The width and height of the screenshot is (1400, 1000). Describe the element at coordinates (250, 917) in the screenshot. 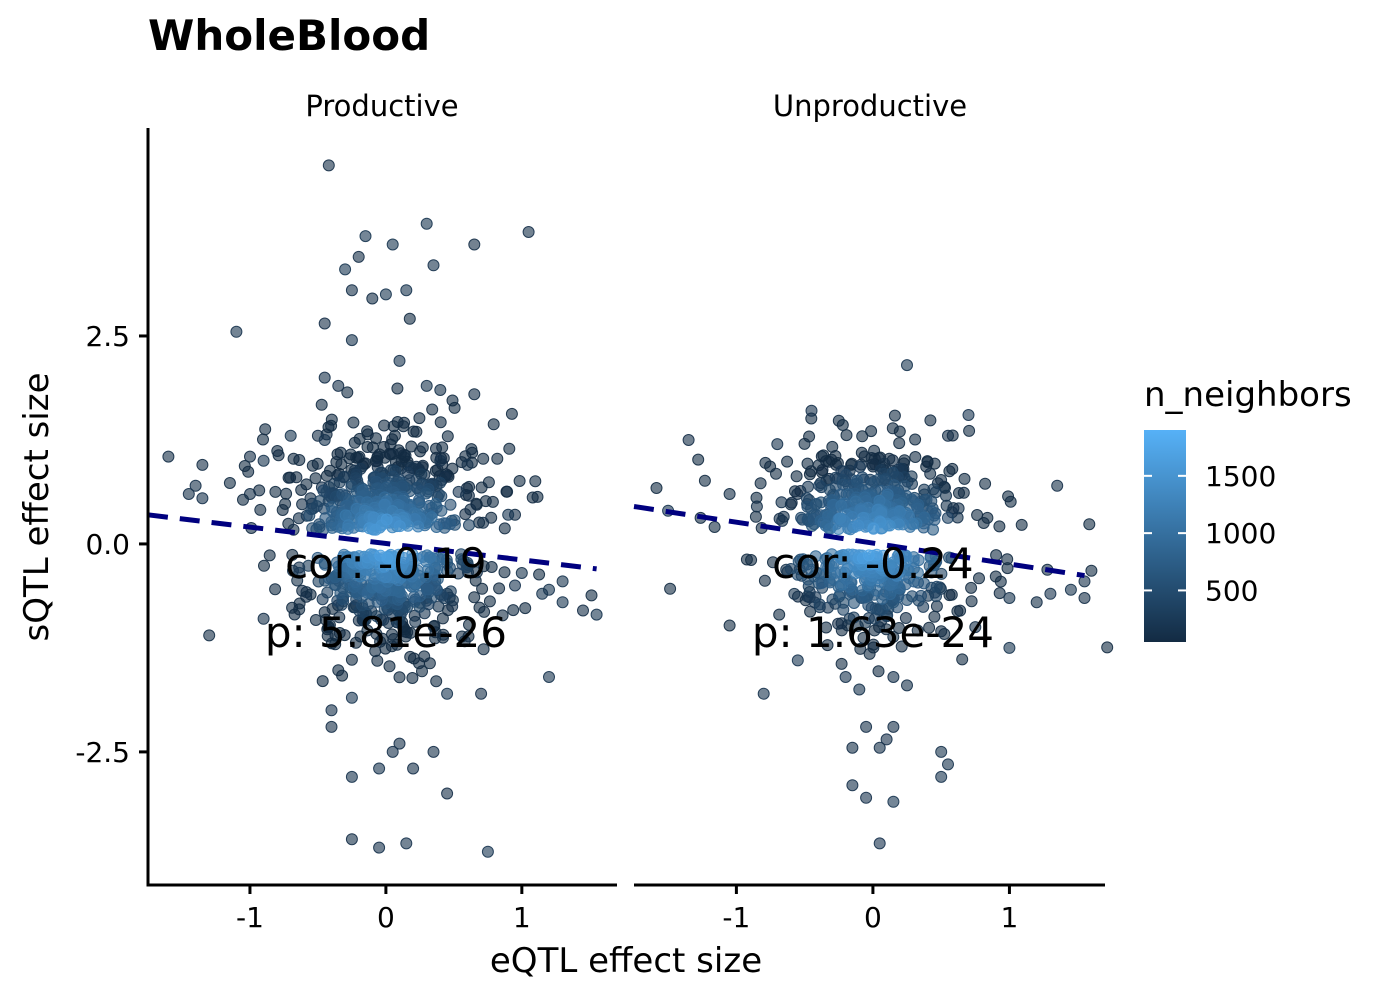

I see `x-tick-label: -1` at that location.